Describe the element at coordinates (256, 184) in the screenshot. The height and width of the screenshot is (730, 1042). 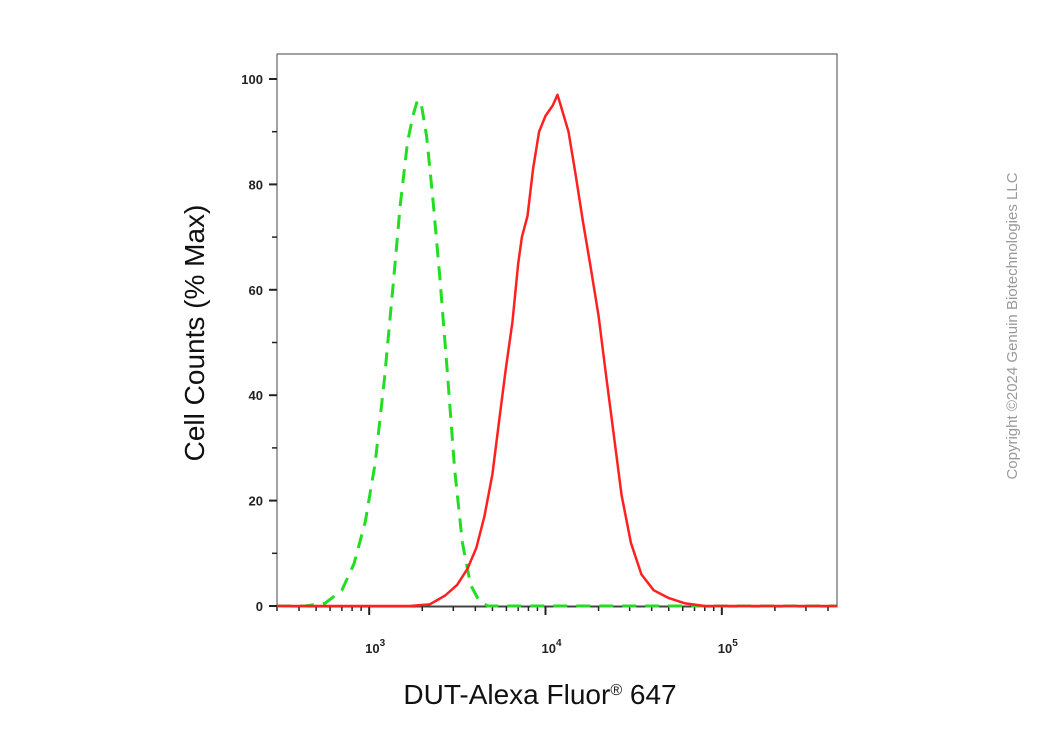
I see `y-tick-label: 80` at that location.